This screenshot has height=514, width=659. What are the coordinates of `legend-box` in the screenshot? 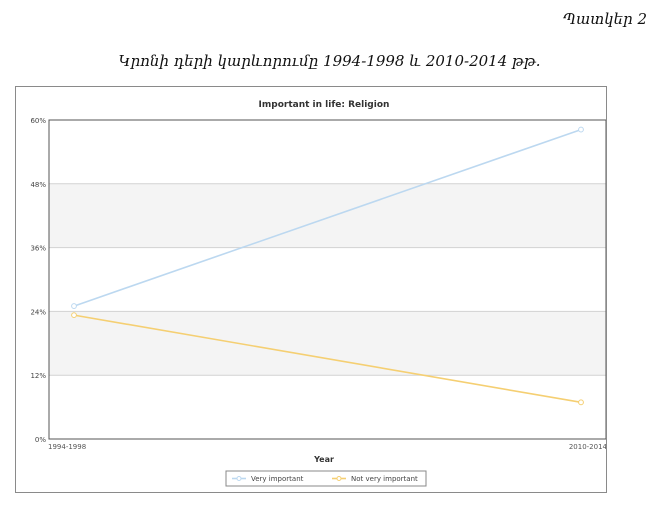 It's located at (326, 478).